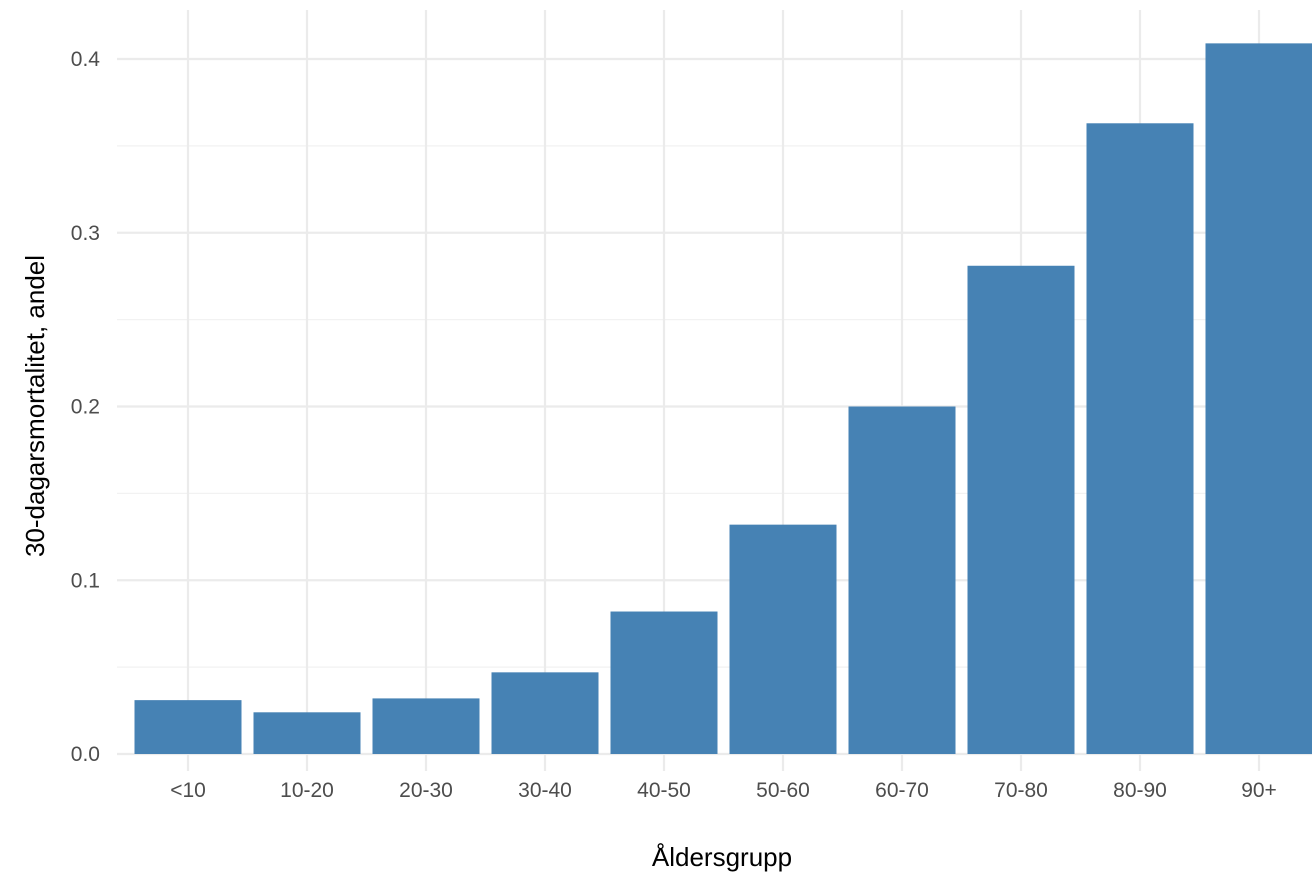 Image resolution: width=1312 pixels, height=874 pixels. What do you see at coordinates (85, 754) in the screenshot?
I see `y-tick-label: 0.0` at bounding box center [85, 754].